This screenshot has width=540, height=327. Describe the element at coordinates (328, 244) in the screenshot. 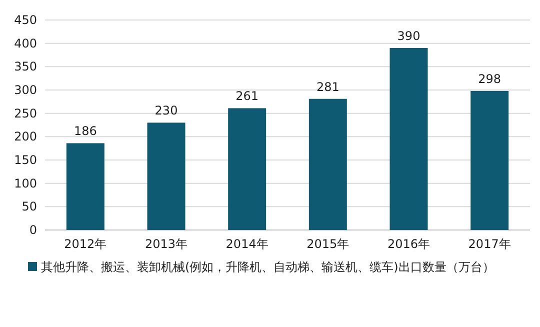

I see `x-tick-label: 2015年` at that location.